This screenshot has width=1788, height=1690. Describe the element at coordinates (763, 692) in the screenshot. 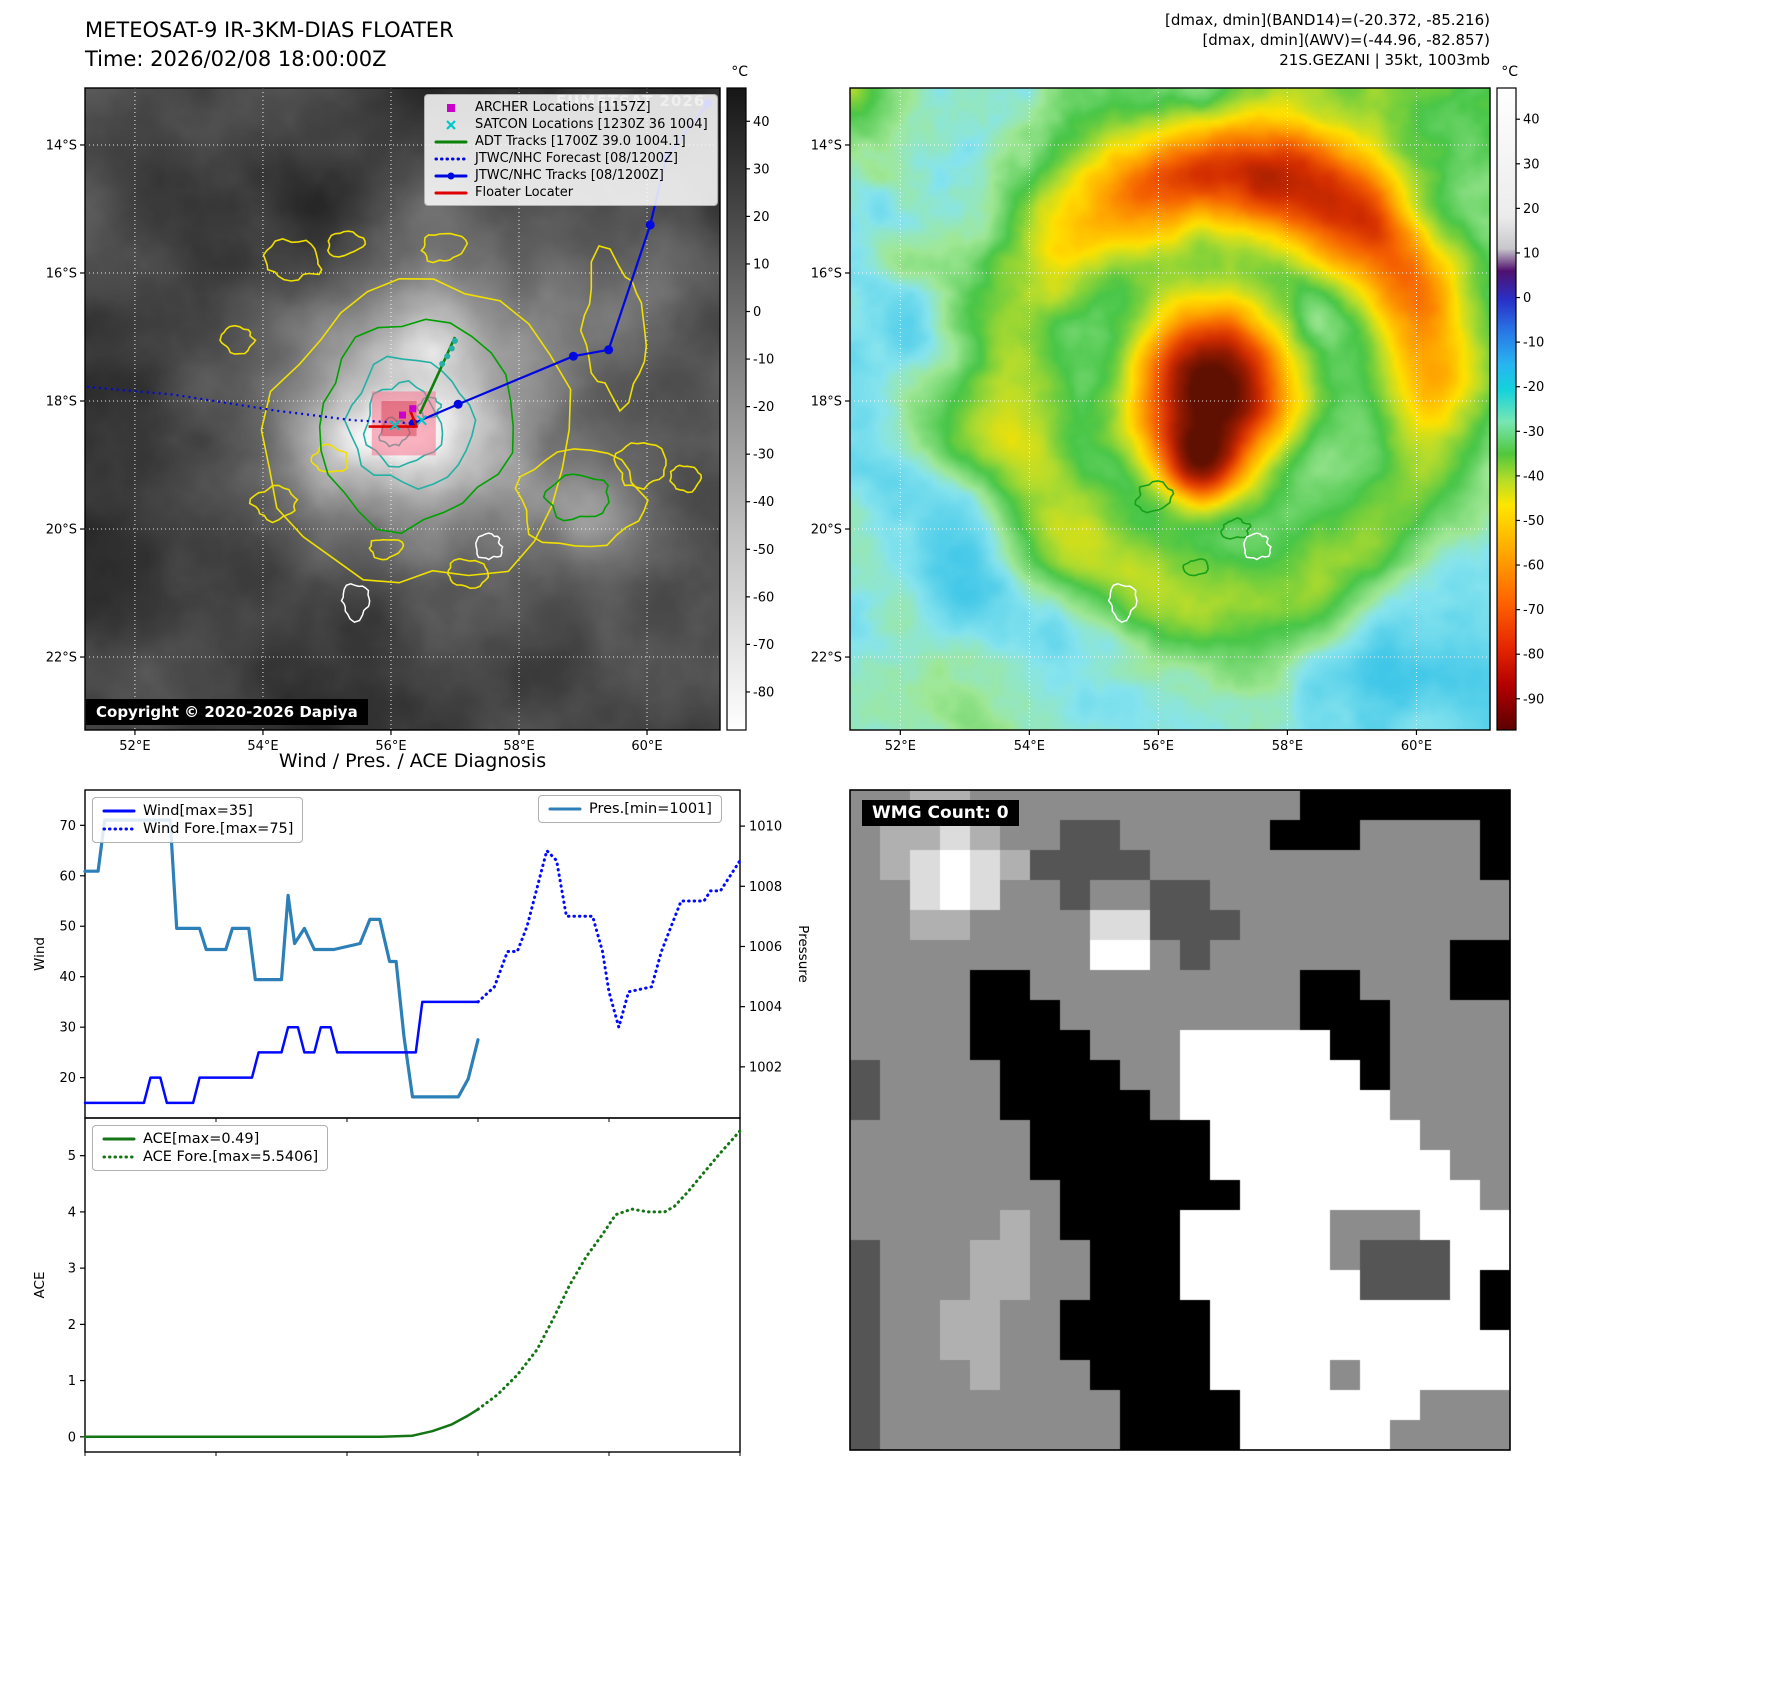

I see `colorbar-tick-label: -80` at that location.